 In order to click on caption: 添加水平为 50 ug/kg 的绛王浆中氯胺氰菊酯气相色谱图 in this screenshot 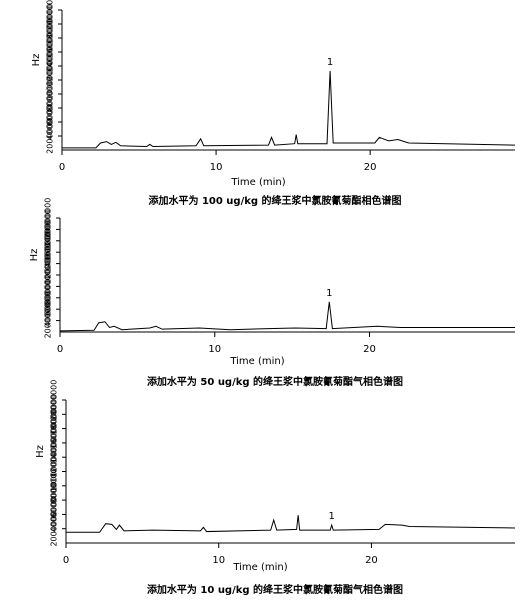, I will do `click(275, 381)`.